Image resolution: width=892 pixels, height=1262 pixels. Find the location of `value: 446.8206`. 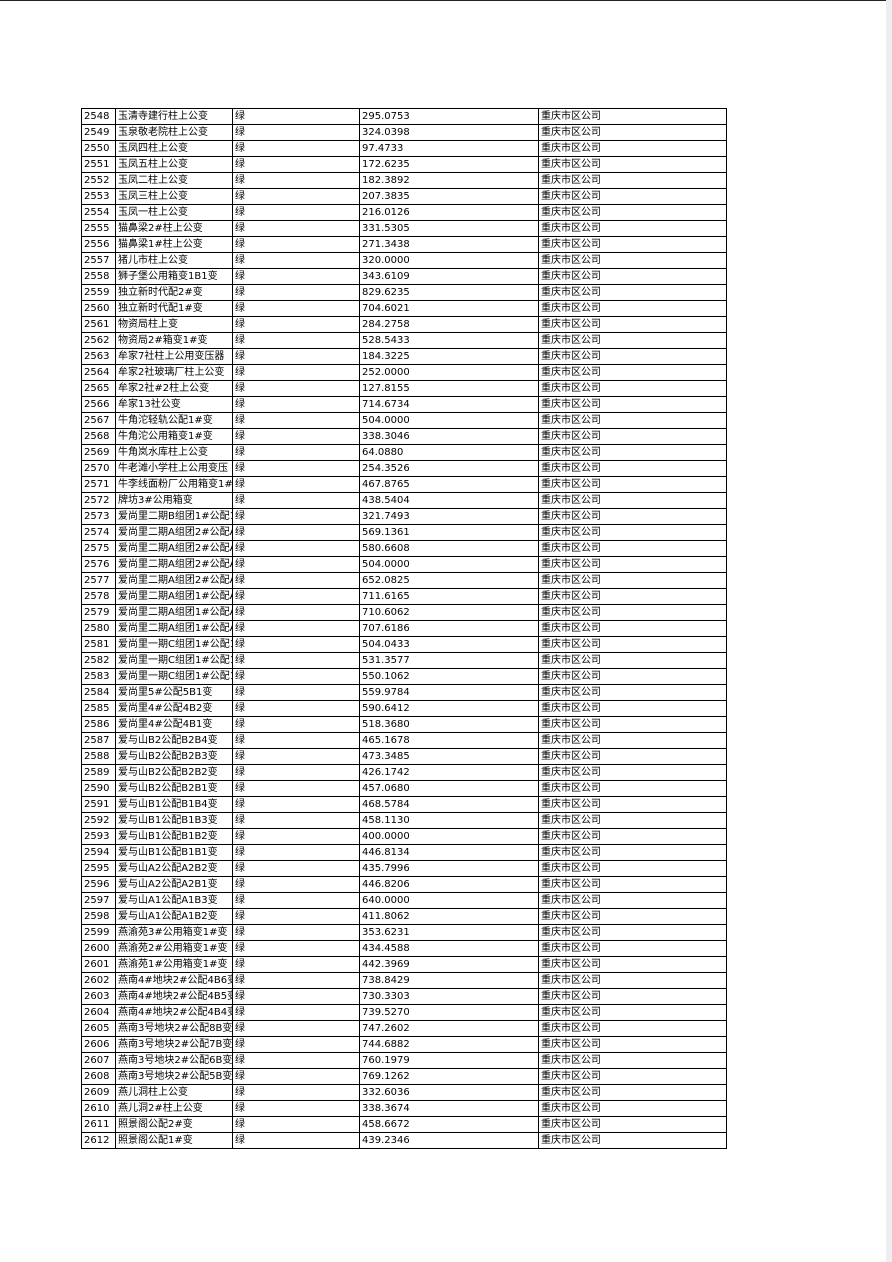

value: 446.8206 is located at coordinates (449, 884).